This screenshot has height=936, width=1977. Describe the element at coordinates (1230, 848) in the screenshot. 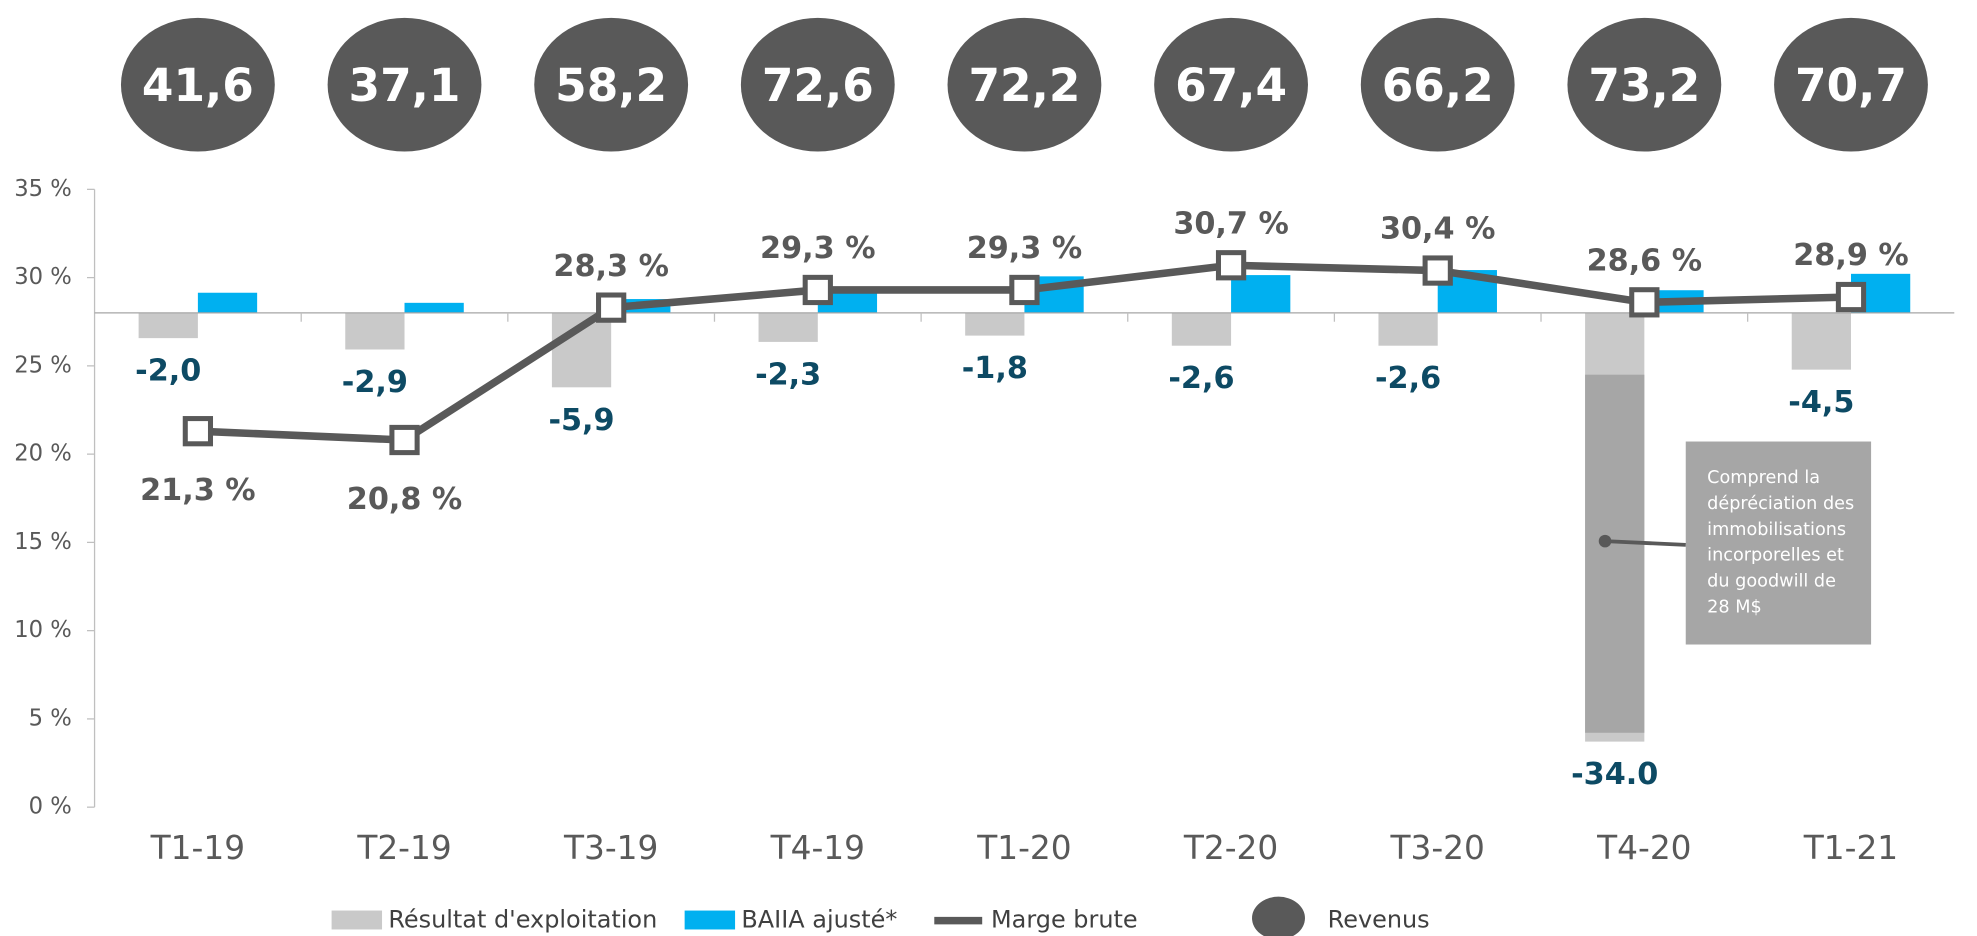

I see `x-tick-label: T2-20` at that location.